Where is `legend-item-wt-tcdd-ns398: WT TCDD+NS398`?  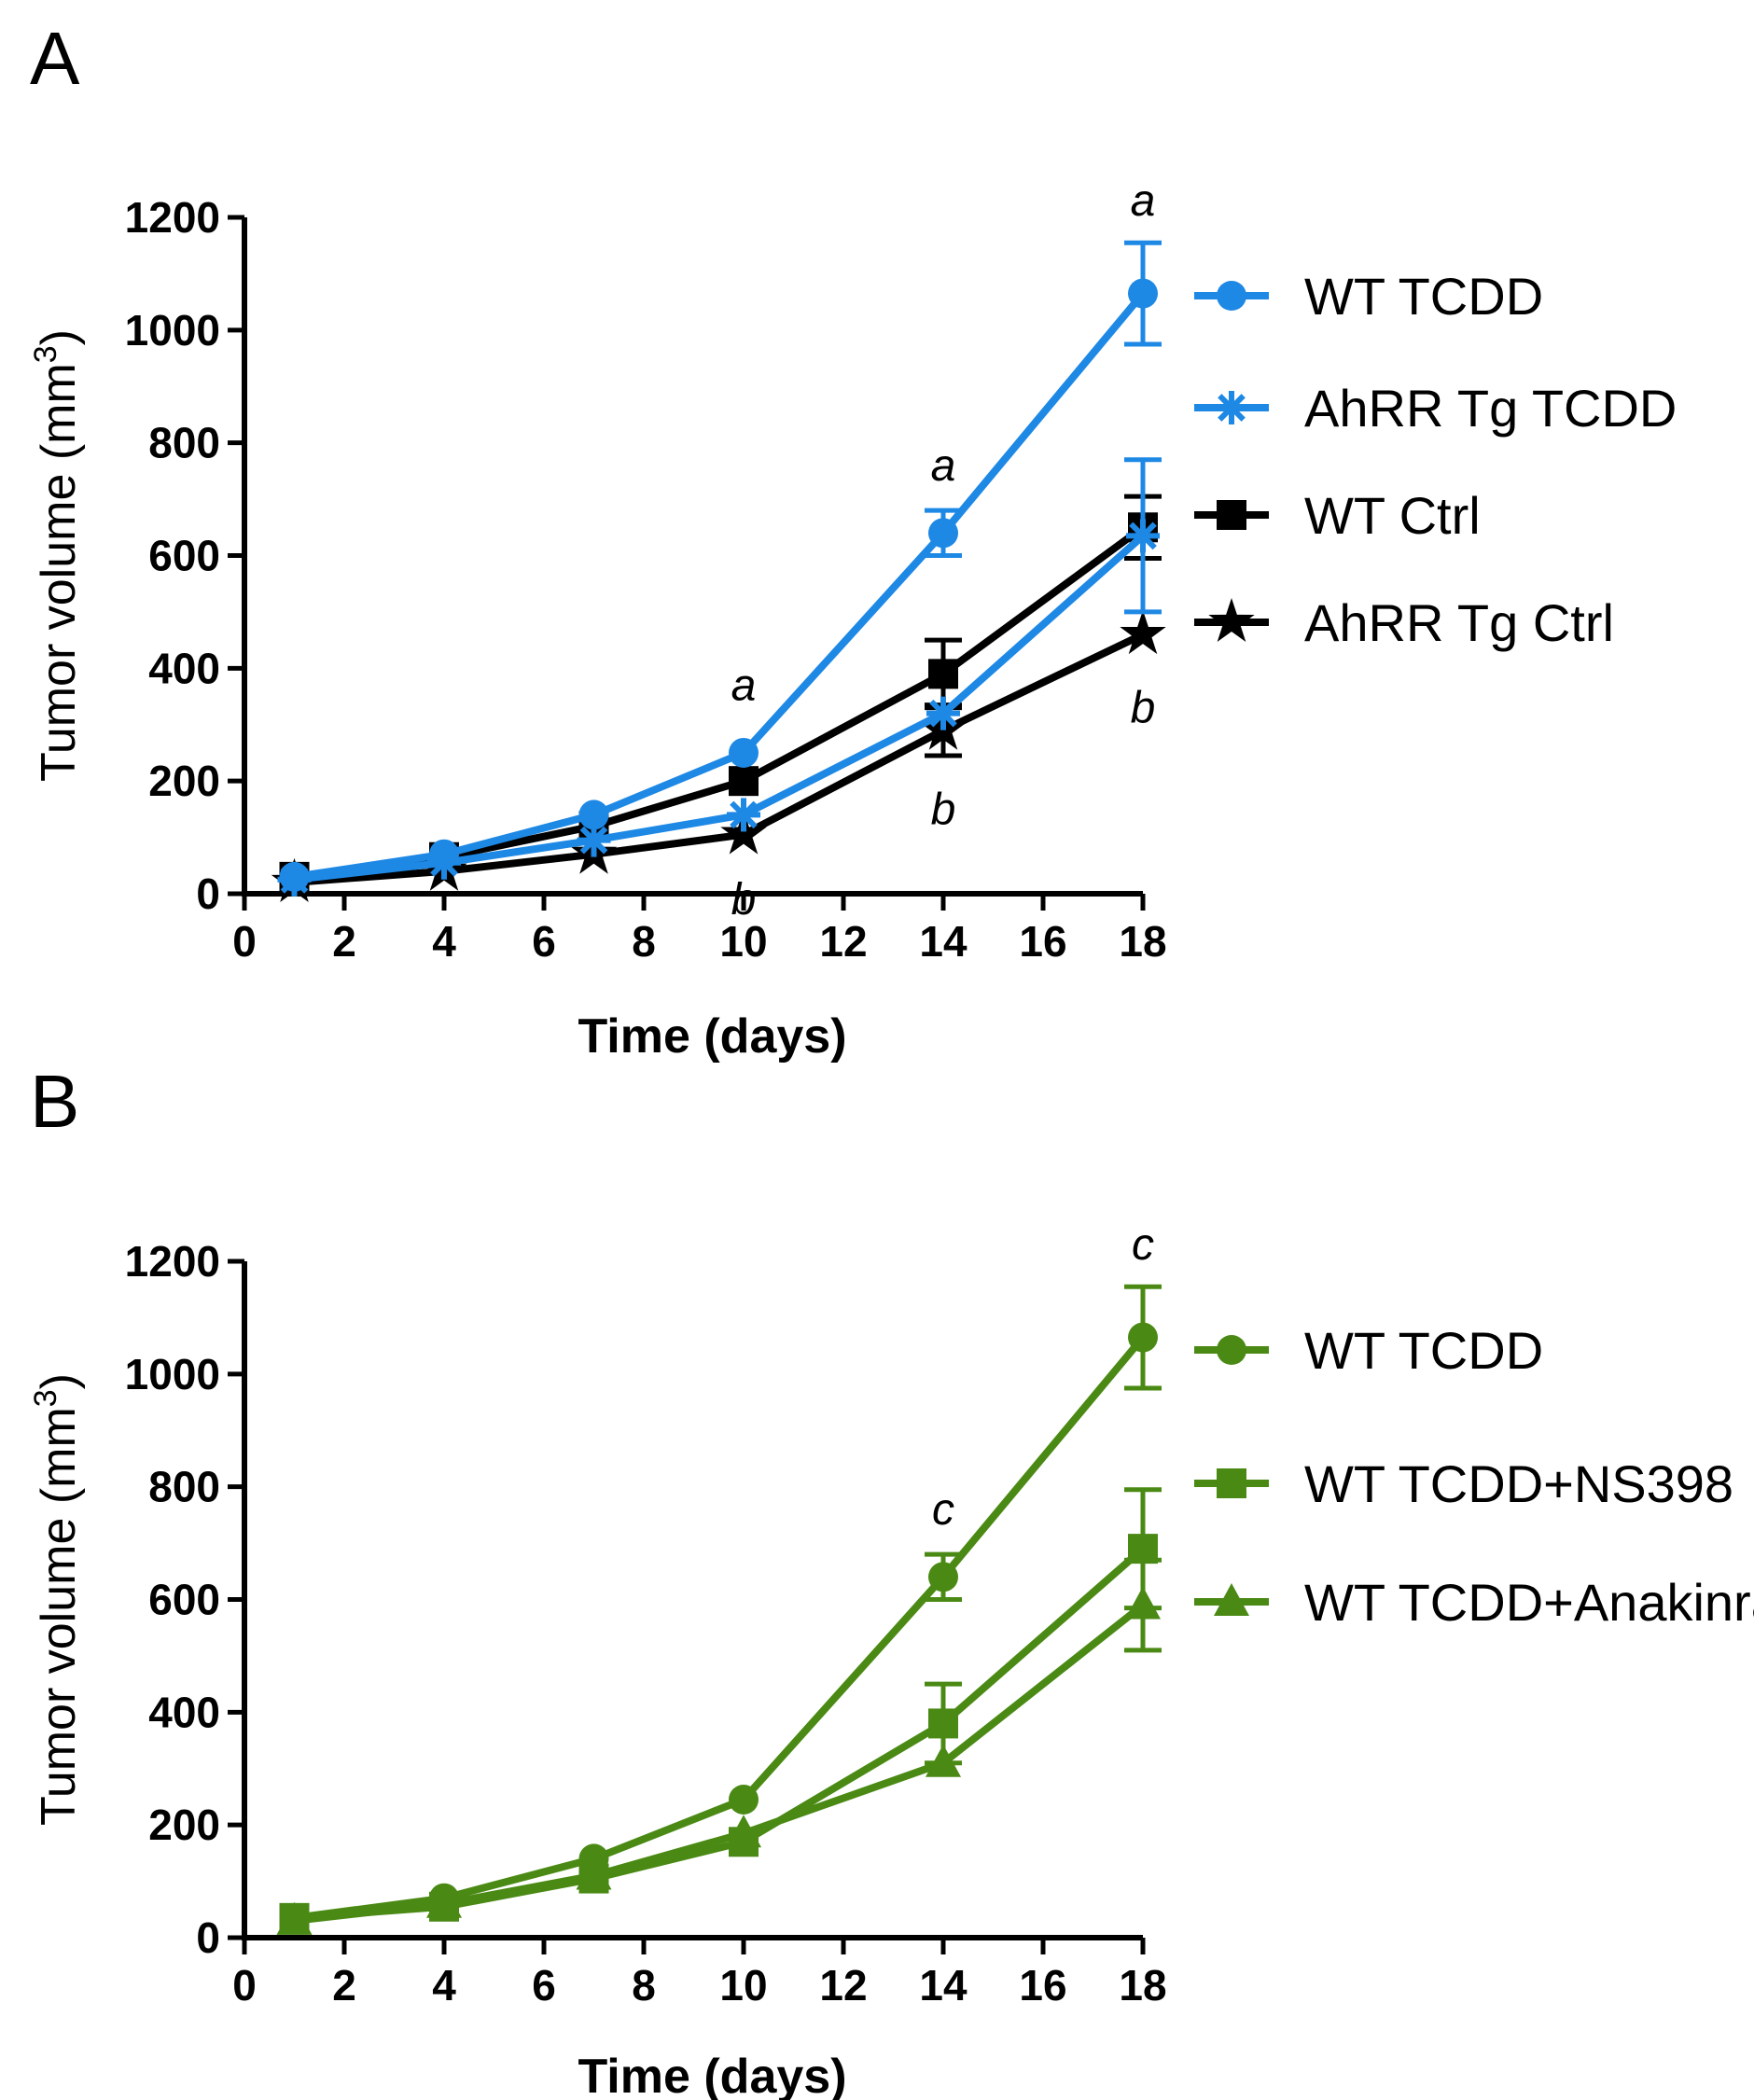 legend-item-wt-tcdd-ns398: WT TCDD+NS398 is located at coordinates (1464, 1483).